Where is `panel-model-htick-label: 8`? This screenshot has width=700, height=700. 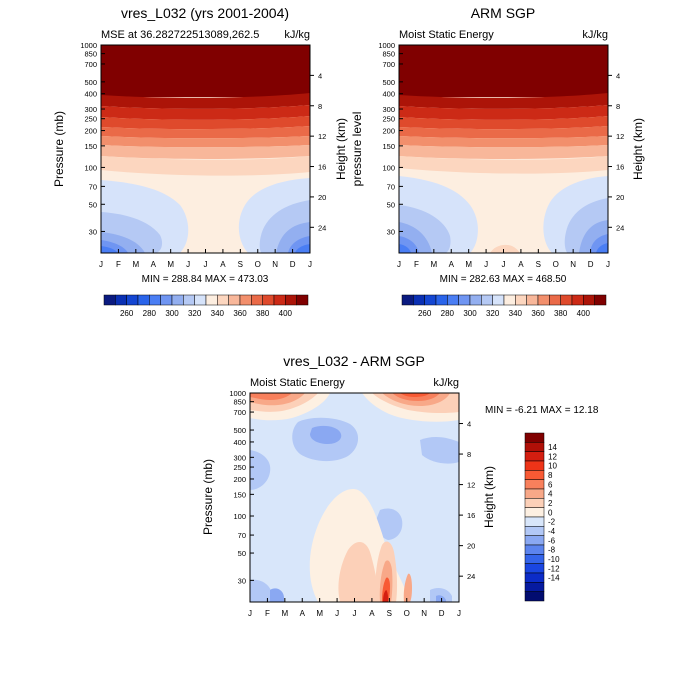 panel-model-htick-label: 8 is located at coordinates (320, 106).